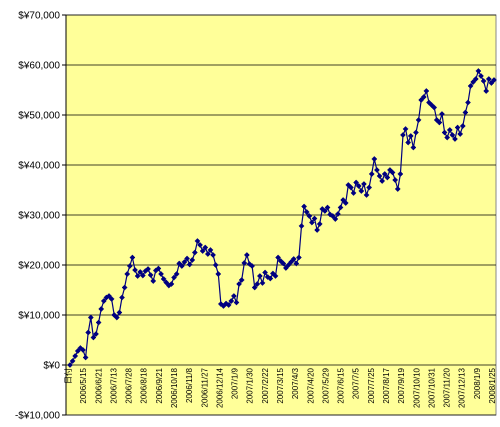  What do you see at coordinates (144, 385) in the screenshot?
I see `x-tick-label: 2006/8/18` at bounding box center [144, 385].